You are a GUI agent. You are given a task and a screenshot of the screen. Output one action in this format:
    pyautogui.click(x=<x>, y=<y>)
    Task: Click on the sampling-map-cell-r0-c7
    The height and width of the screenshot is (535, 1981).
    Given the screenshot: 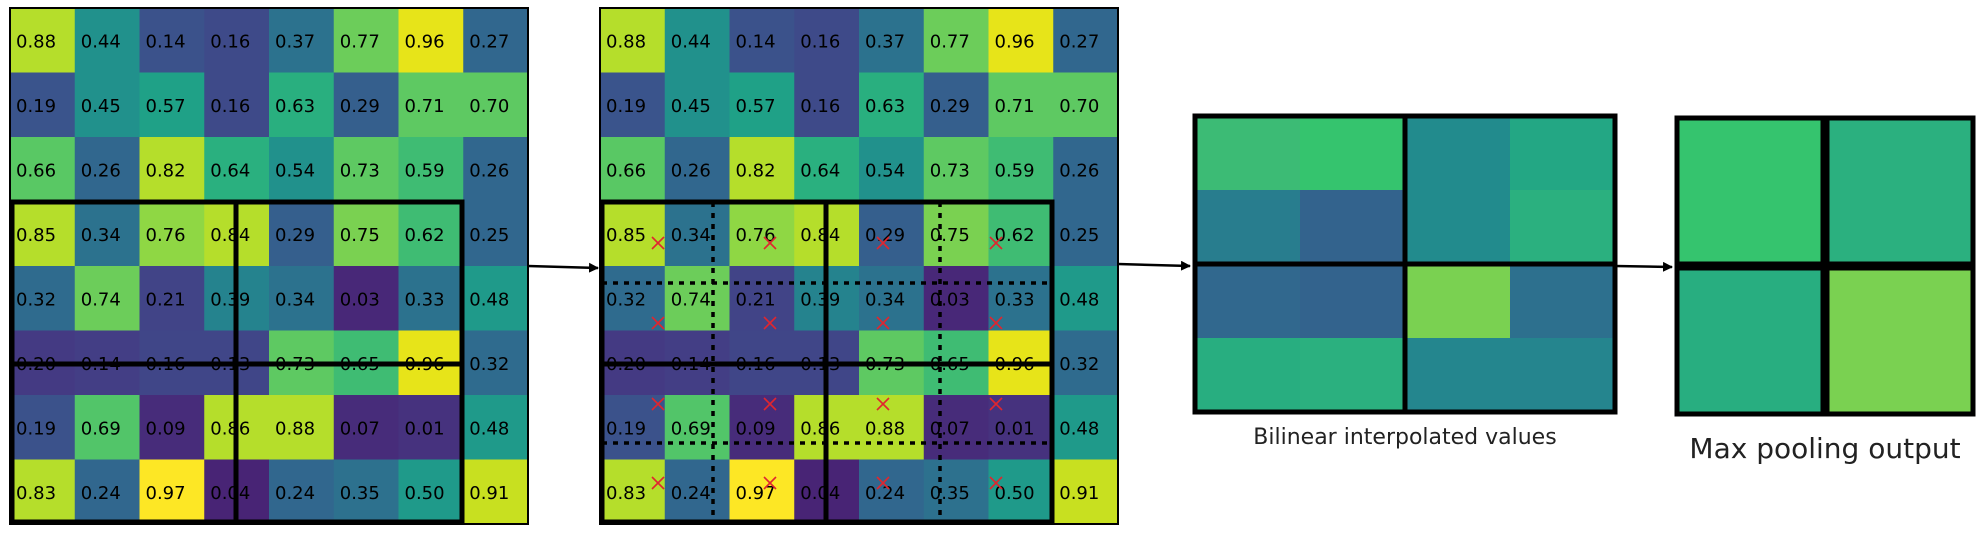 What is the action you would take?
    pyautogui.click(x=1086, y=41)
    